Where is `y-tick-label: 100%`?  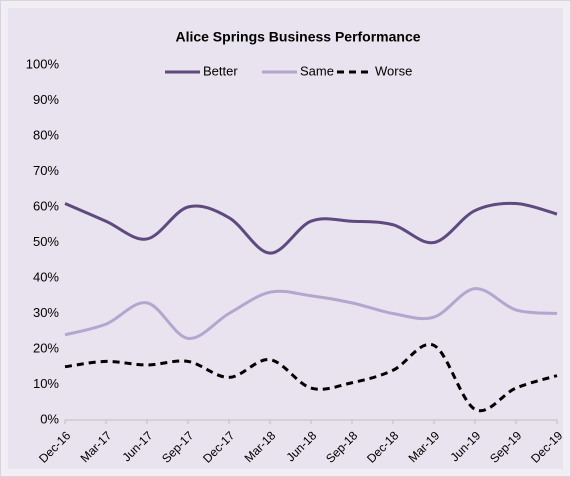 y-tick-label: 100% is located at coordinates (43, 63).